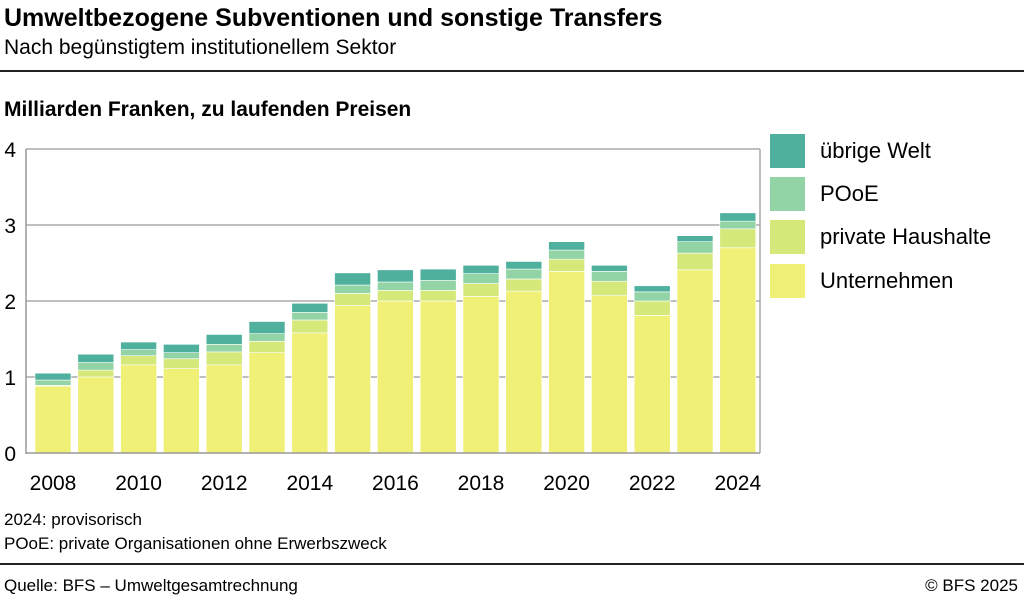 This screenshot has width=1024, height=600. What do you see at coordinates (309, 483) in the screenshot?
I see `x-tick-label: 2014` at bounding box center [309, 483].